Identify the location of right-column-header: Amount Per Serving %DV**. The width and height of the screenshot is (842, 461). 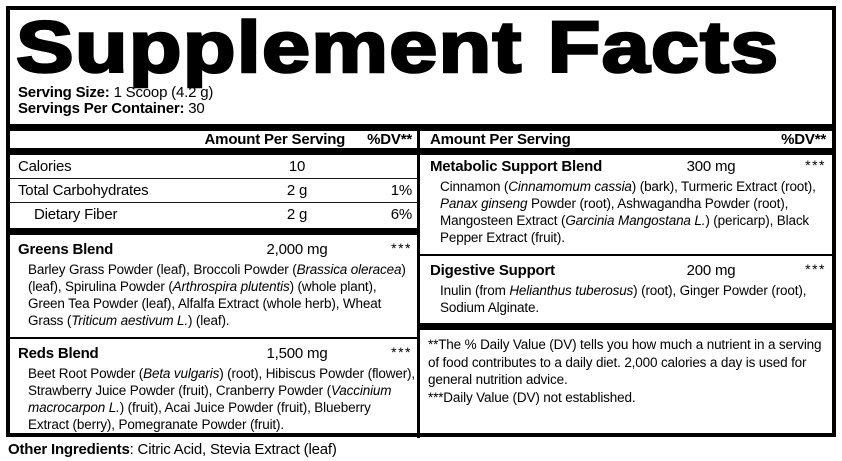
(626, 139).